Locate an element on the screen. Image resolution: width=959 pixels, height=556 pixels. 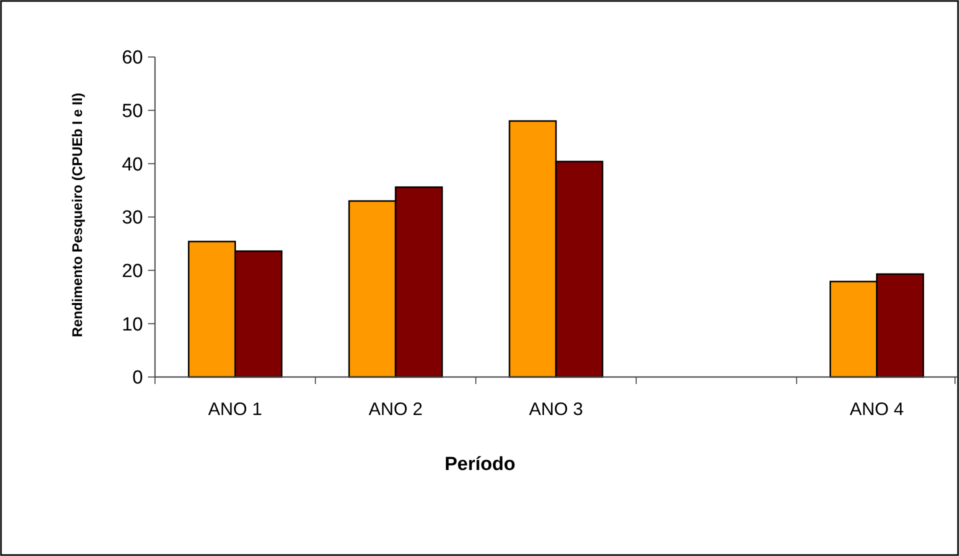
x-tick-label: ANO 1 is located at coordinates (235, 409).